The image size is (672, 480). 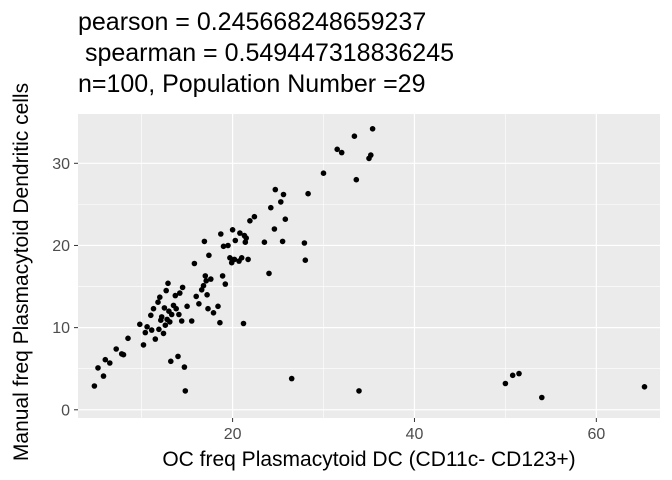 I want to click on y-axis-title: Manual freq Plasmacytoid Dendritic cells, so click(x=21, y=272).